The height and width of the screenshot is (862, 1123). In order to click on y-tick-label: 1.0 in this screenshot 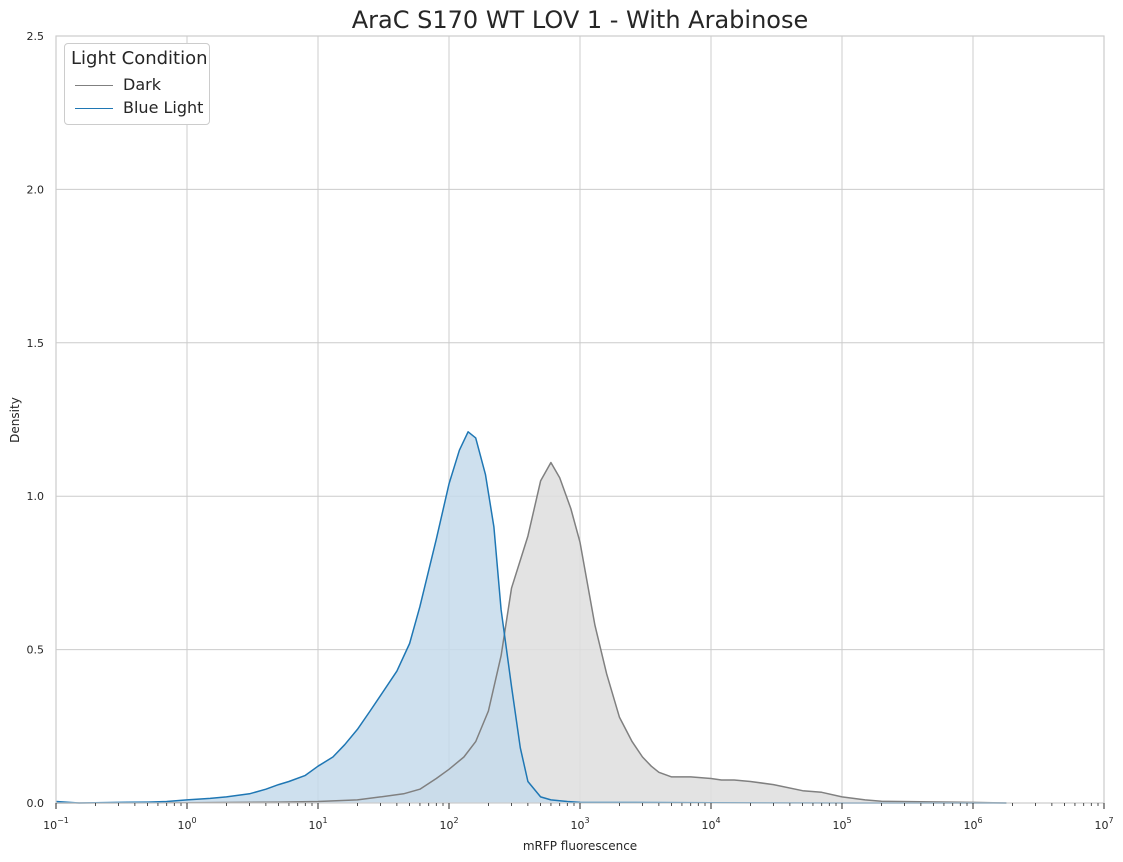, I will do `click(36, 496)`.